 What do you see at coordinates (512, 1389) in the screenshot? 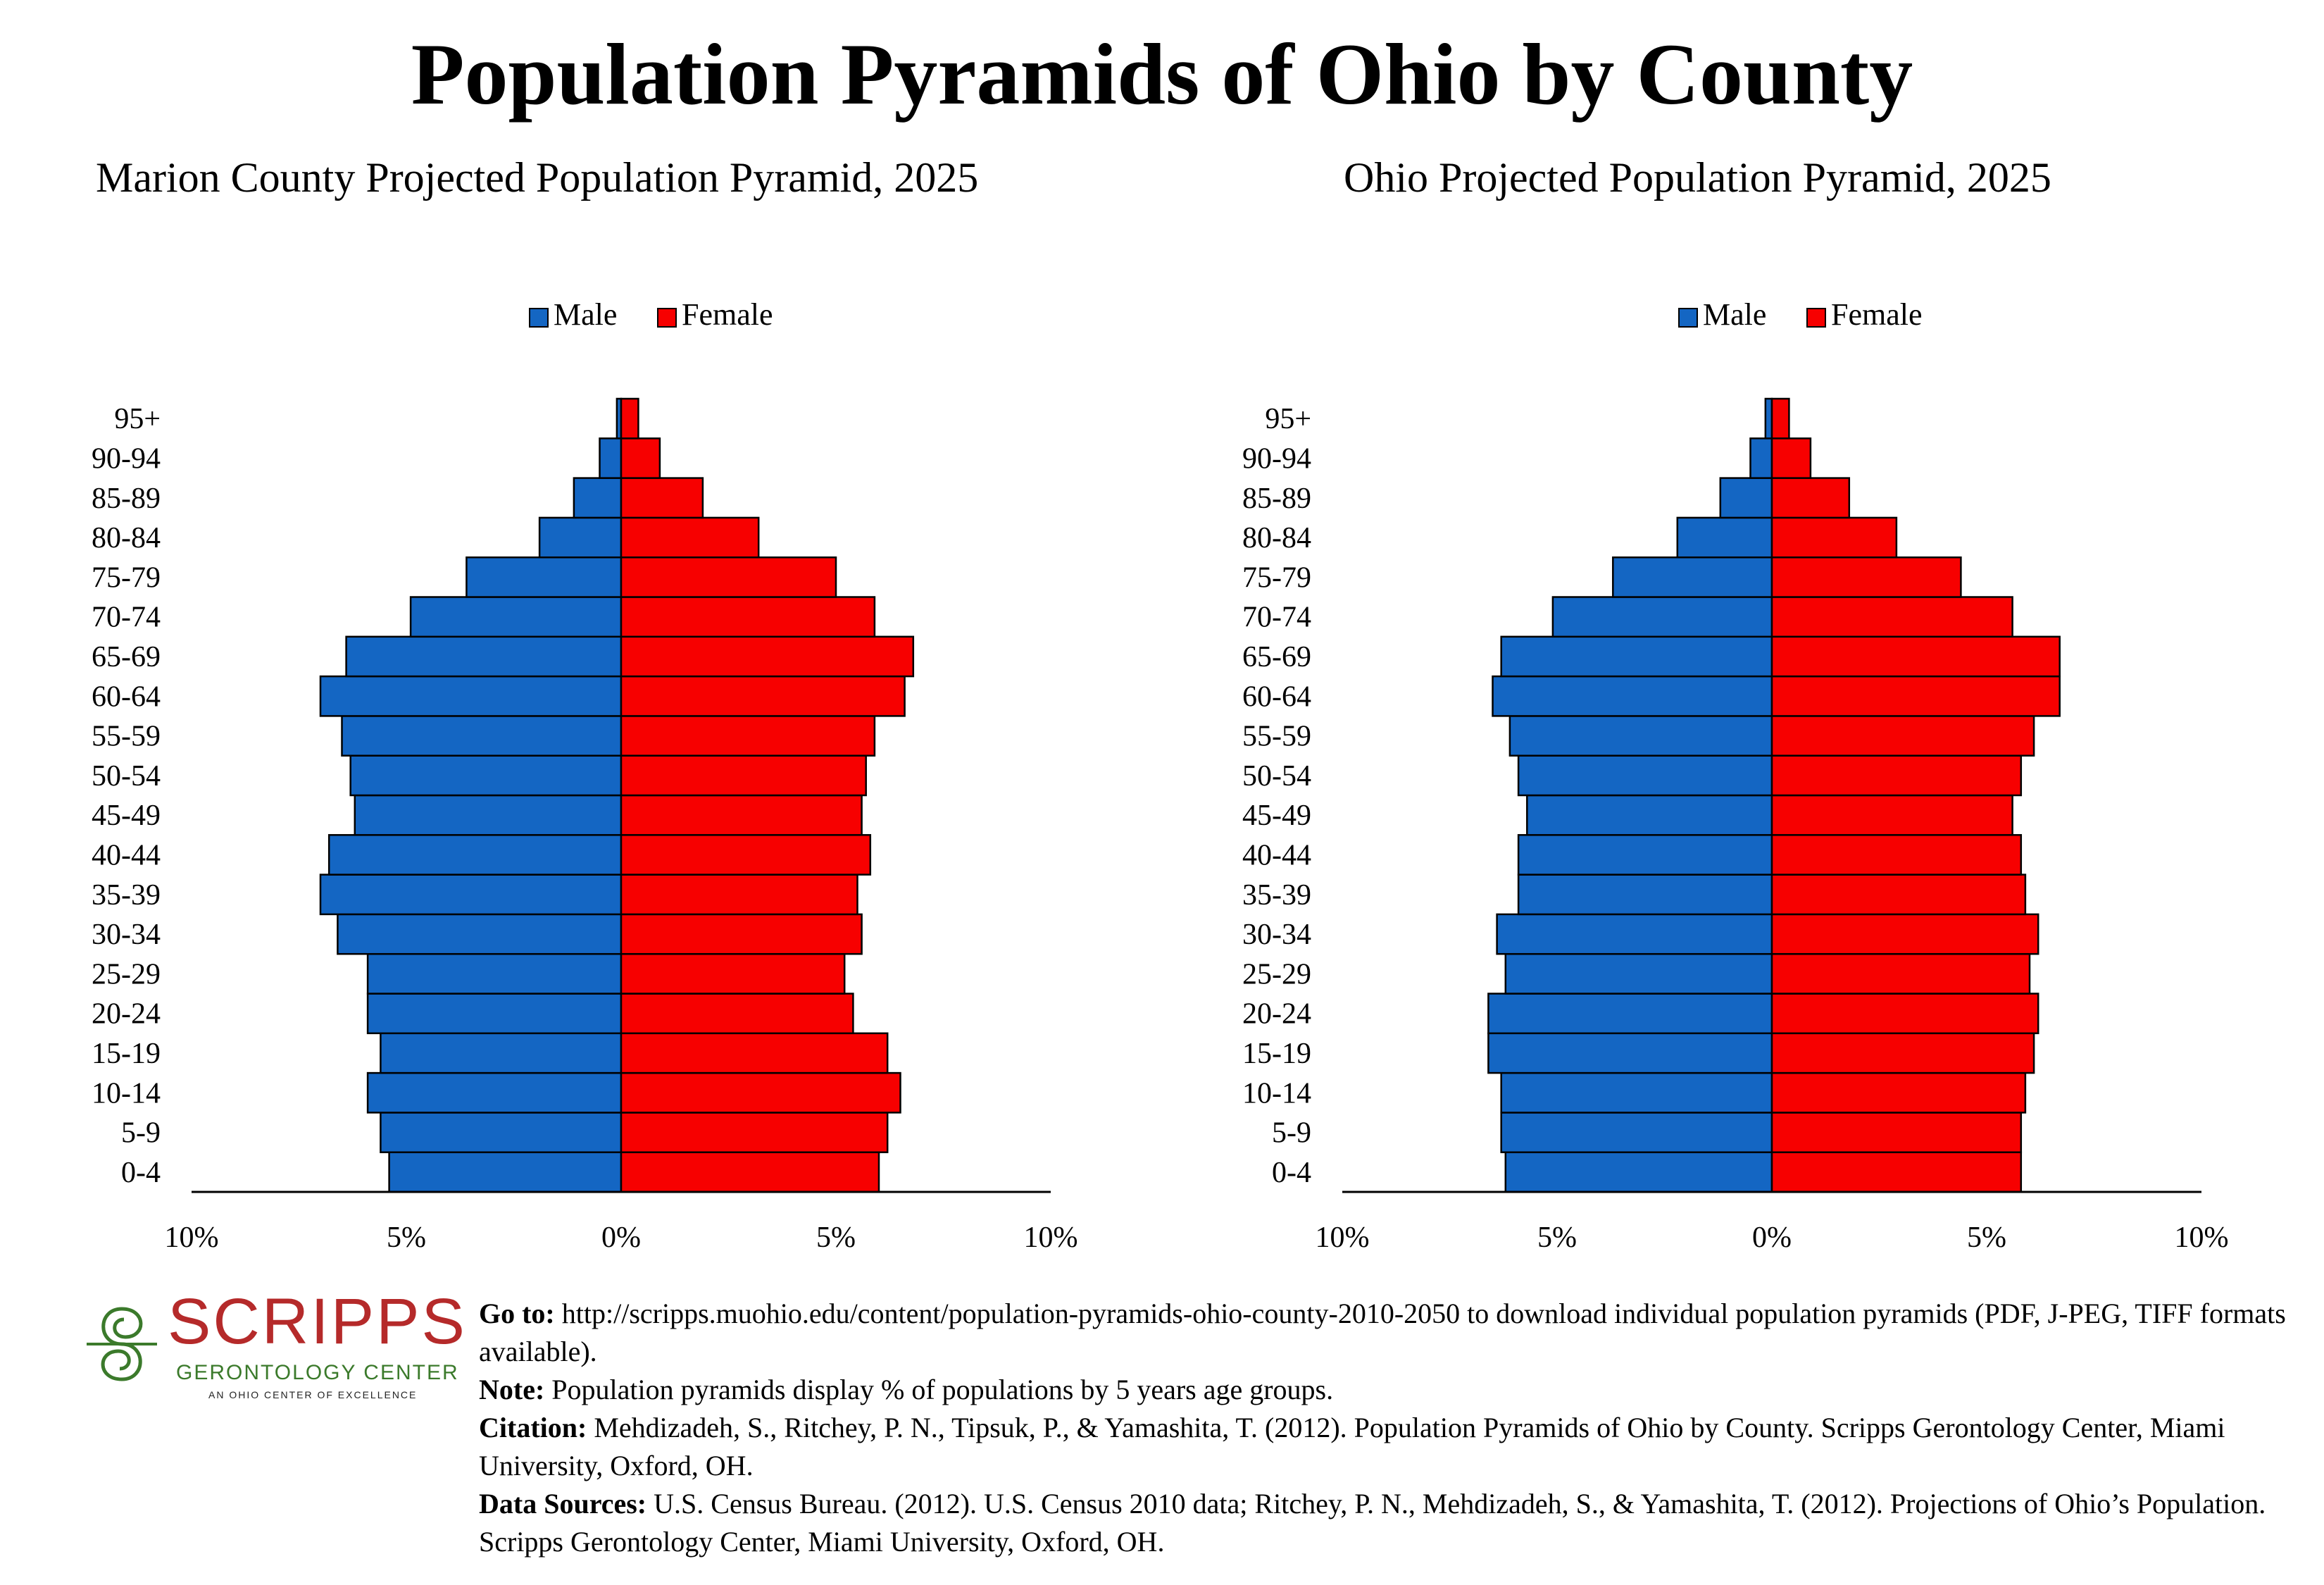
I see `note-label: Note:` at bounding box center [512, 1389].